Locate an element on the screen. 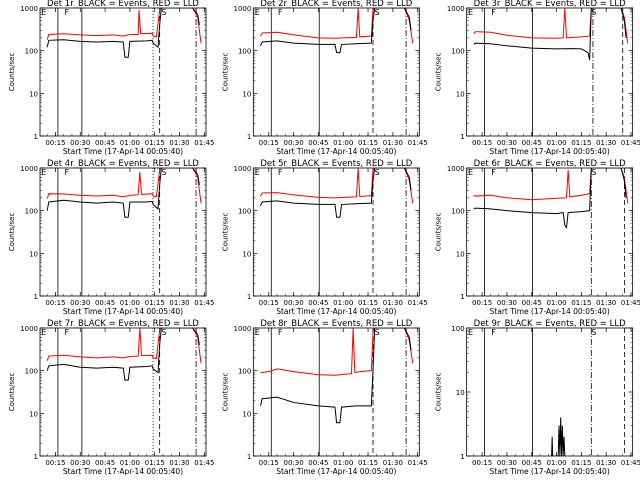  panel-title: Det 6r_BLACK = Events, RED = LLD is located at coordinates (550, 164).